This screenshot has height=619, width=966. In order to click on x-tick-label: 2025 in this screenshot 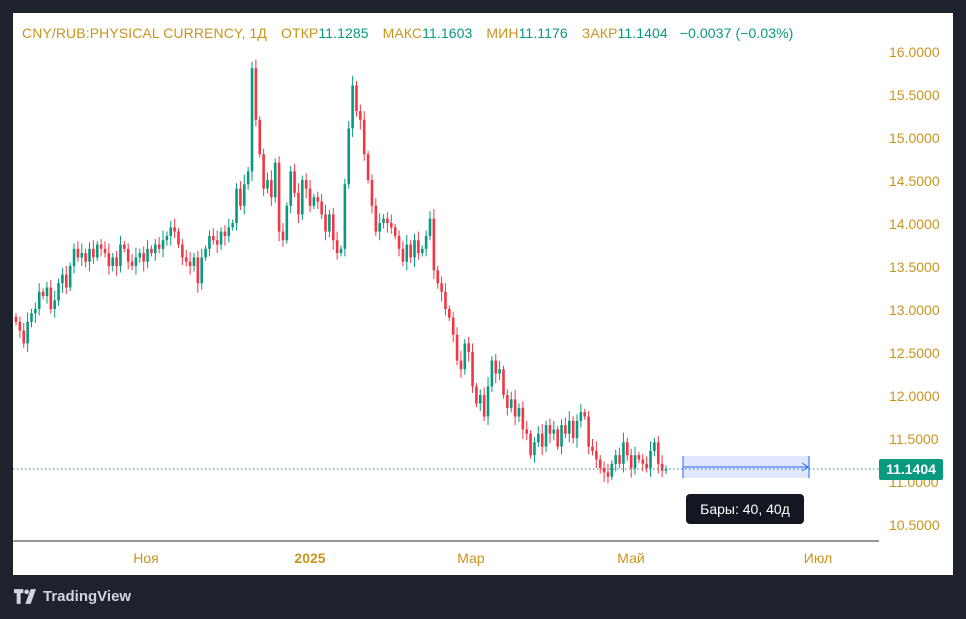, I will do `click(310, 558)`.